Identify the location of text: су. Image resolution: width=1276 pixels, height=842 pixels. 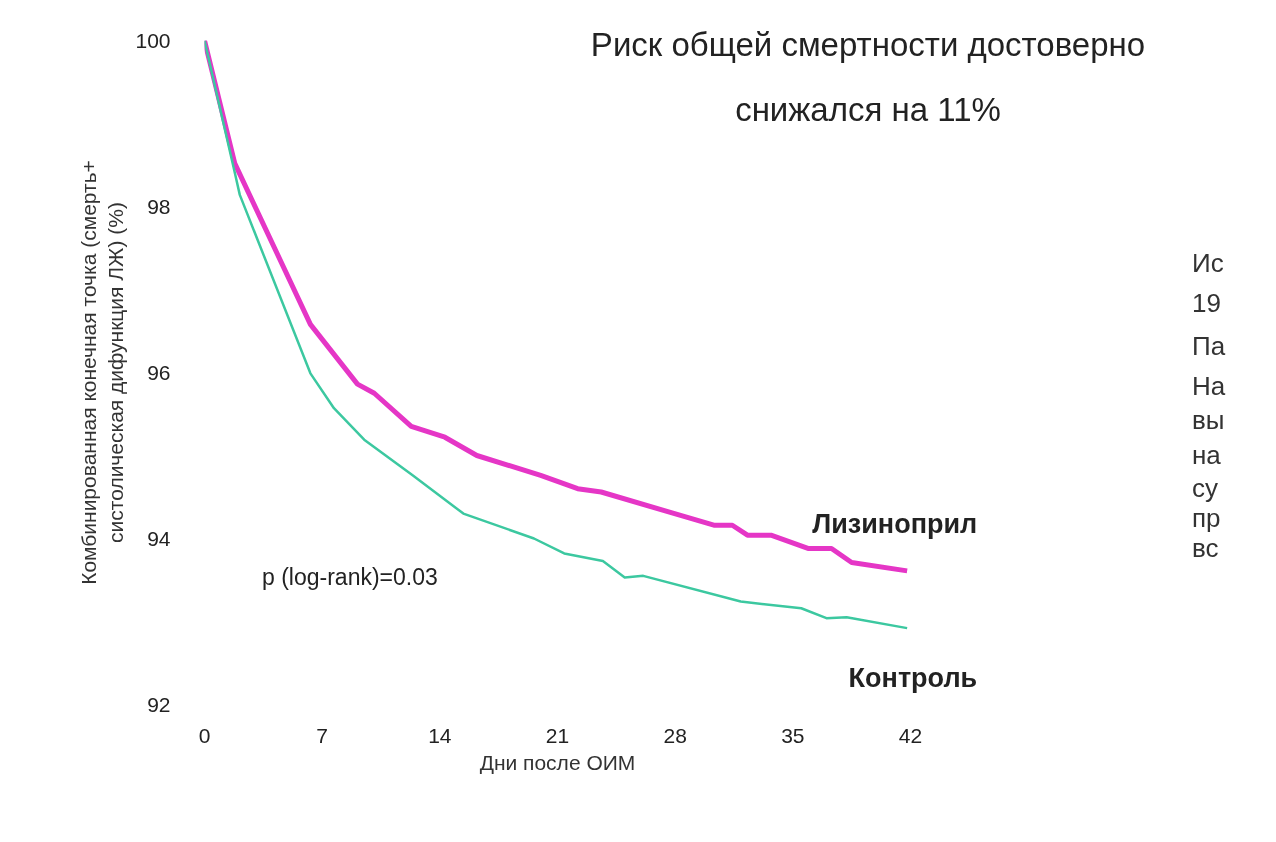
(1205, 487).